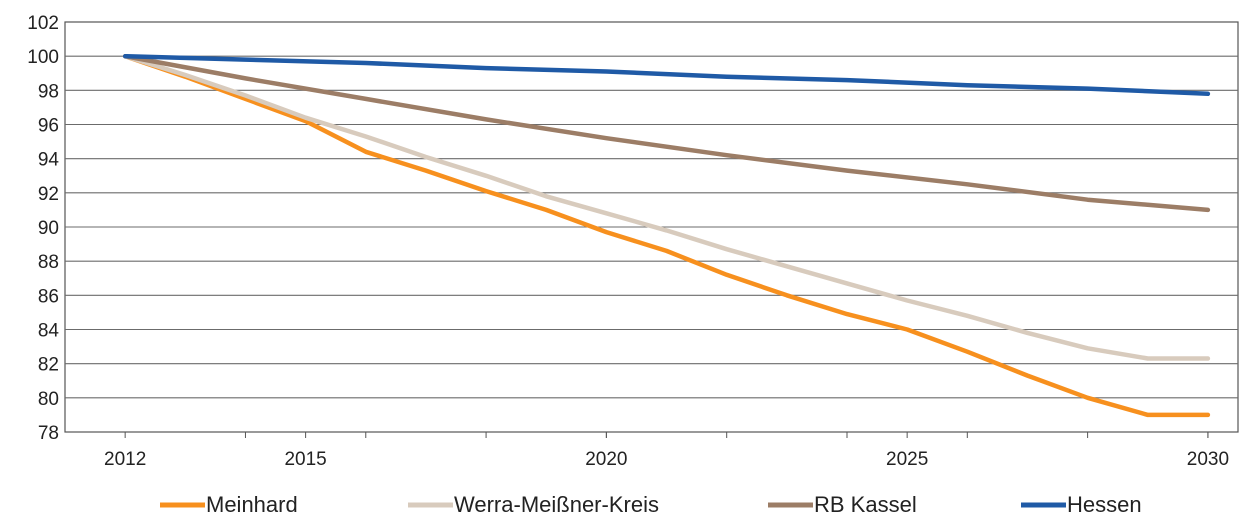  What do you see at coordinates (49, 160) in the screenshot?
I see `y-tick-label: 94` at bounding box center [49, 160].